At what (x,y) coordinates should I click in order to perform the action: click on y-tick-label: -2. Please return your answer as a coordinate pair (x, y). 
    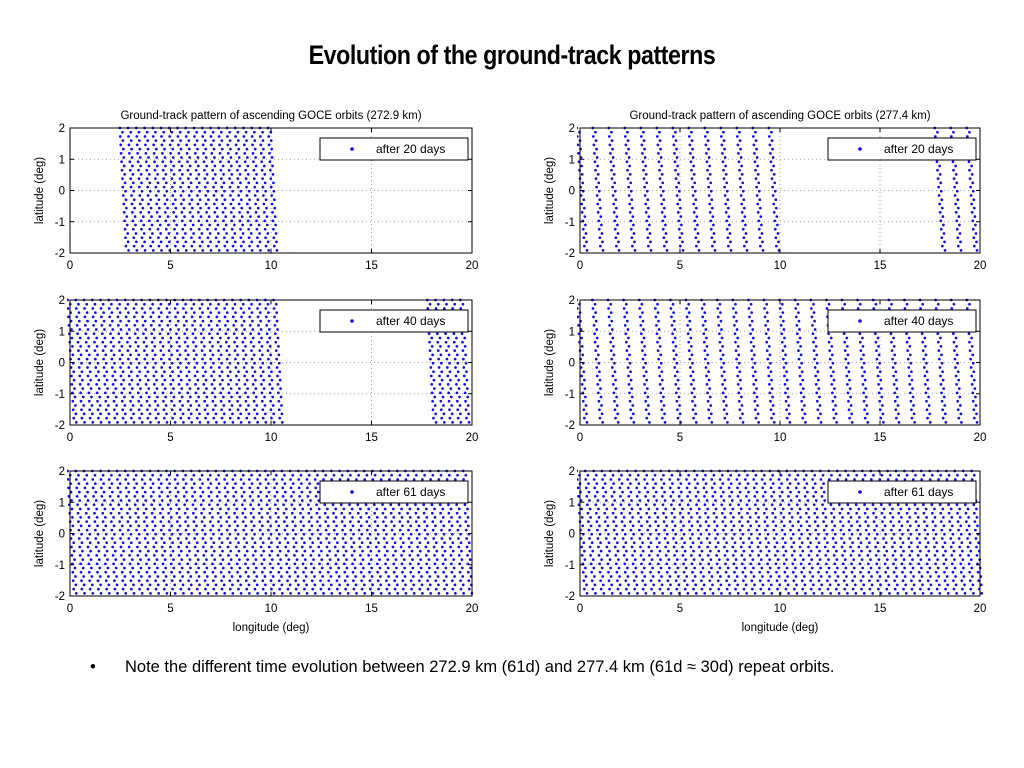
    Looking at the image, I should click on (570, 254).